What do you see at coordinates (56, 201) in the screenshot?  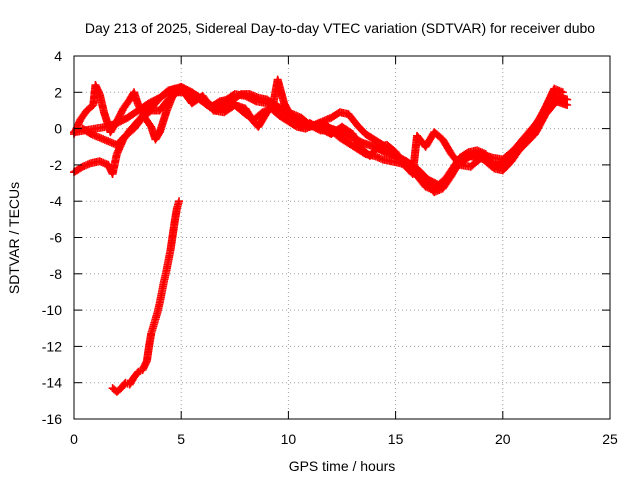 I see `y-tick-label: -4` at bounding box center [56, 201].